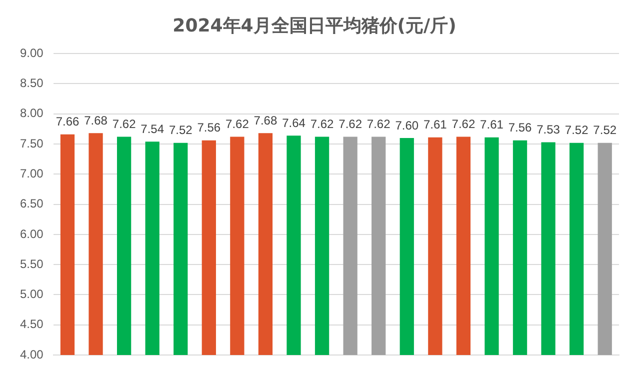 The height and width of the screenshot is (375, 633). What do you see at coordinates (152, 129) in the screenshot?
I see `data-label: 7.54` at bounding box center [152, 129].